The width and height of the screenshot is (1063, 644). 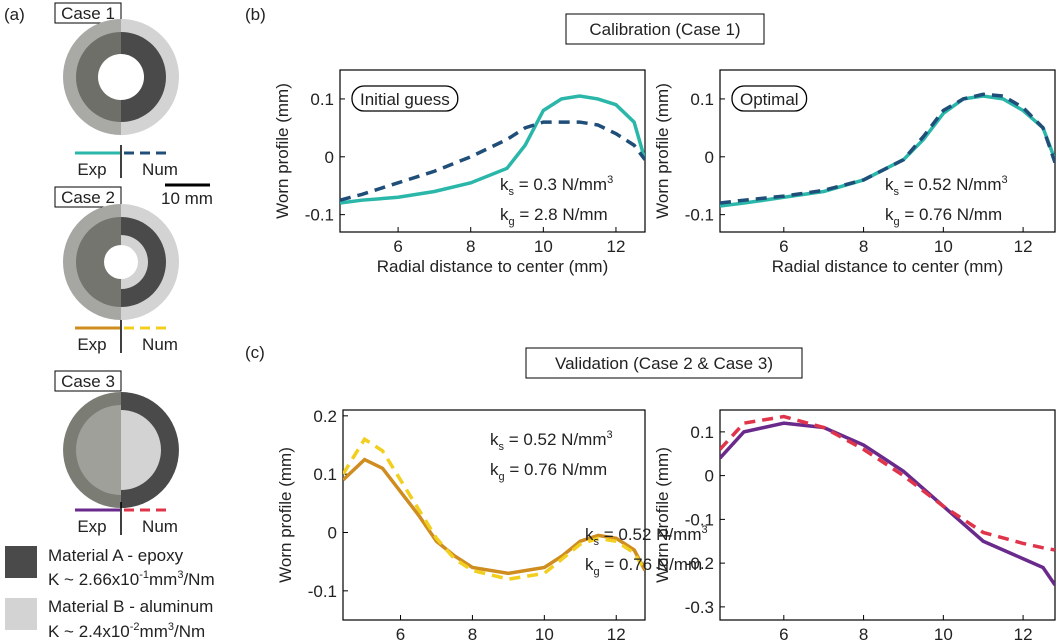 What do you see at coordinates (163, 579) in the screenshot?
I see `k-unit: mm` at bounding box center [163, 579].